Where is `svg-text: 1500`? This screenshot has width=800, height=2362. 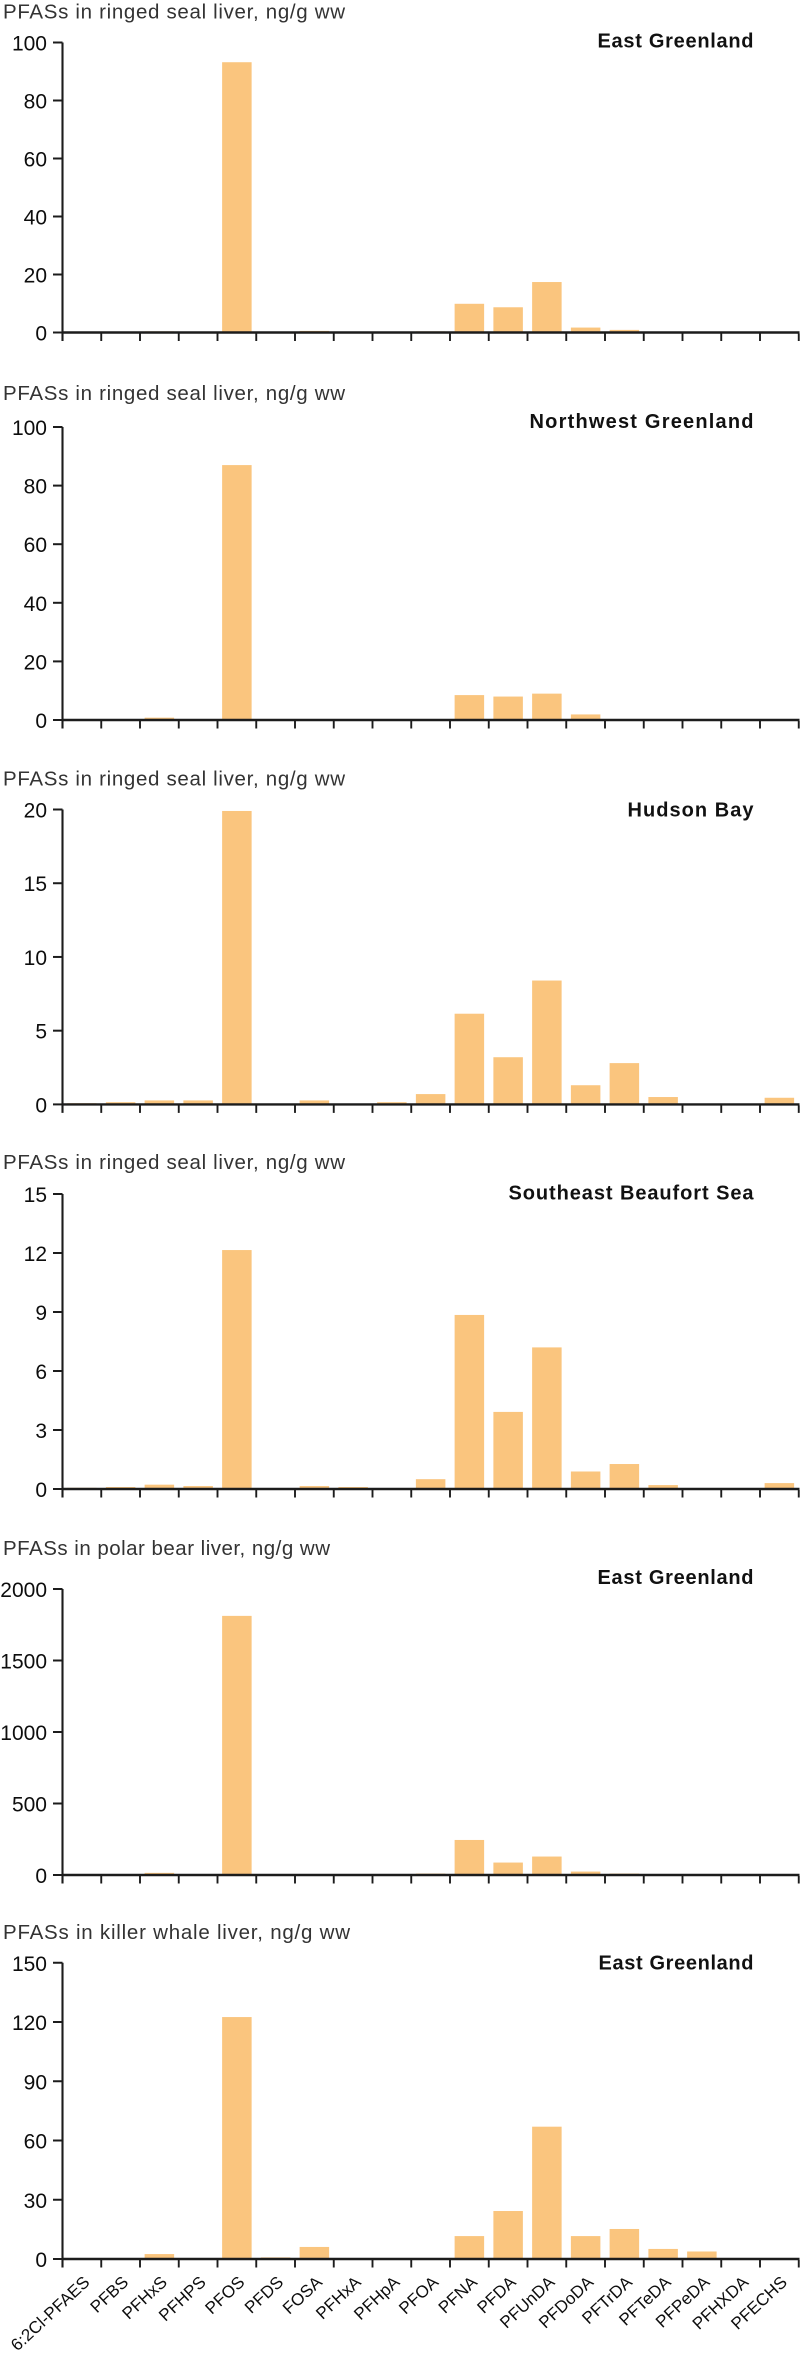
svg-text: 1500 is located at coordinates (23, 1662).